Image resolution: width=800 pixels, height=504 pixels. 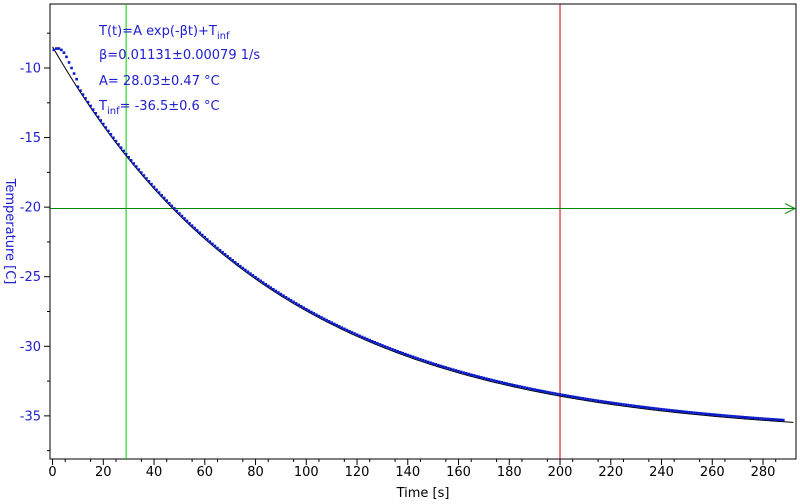 What do you see at coordinates (661, 472) in the screenshot?
I see `x-tick-label: 240` at bounding box center [661, 472].